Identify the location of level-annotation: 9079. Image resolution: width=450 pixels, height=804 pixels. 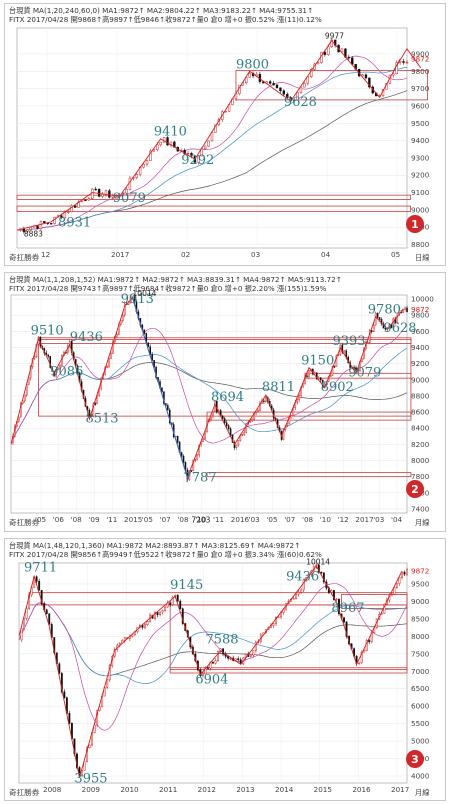
(364, 373).